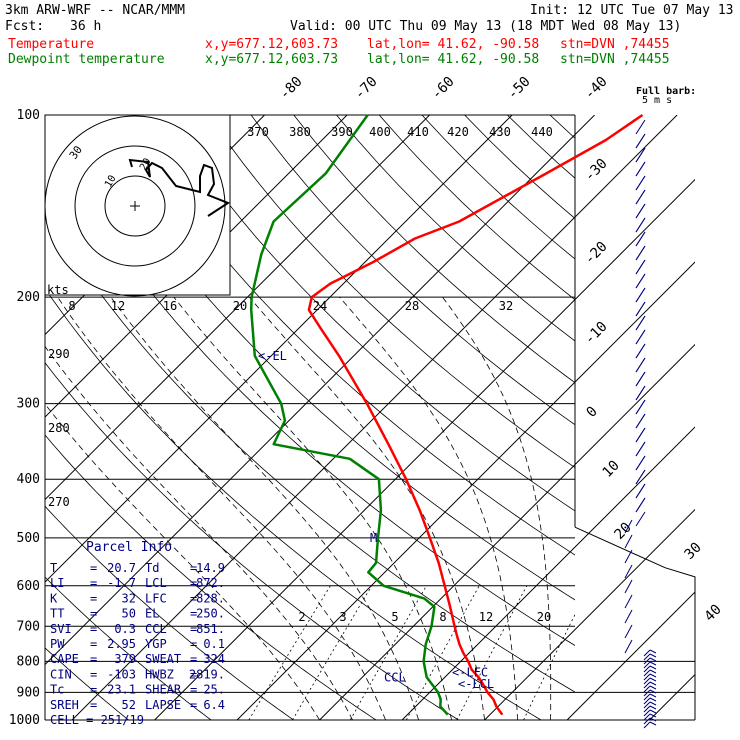  What do you see at coordinates (28, 115) in the screenshot?
I see `pressure-tick-label: 100` at bounding box center [28, 115].